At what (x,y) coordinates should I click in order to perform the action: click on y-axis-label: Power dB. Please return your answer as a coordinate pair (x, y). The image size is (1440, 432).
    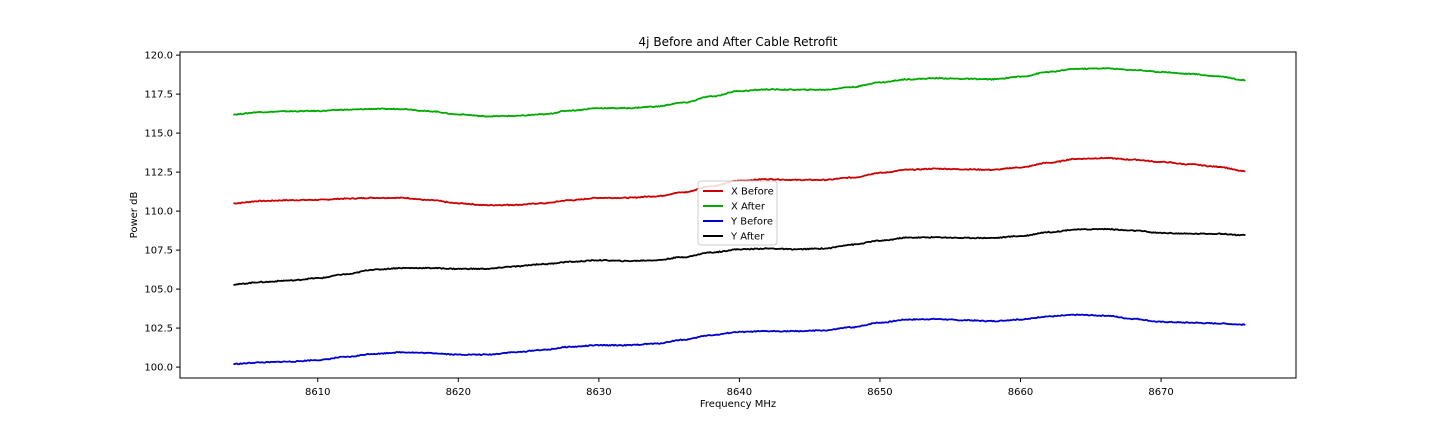
    Looking at the image, I should click on (134, 215).